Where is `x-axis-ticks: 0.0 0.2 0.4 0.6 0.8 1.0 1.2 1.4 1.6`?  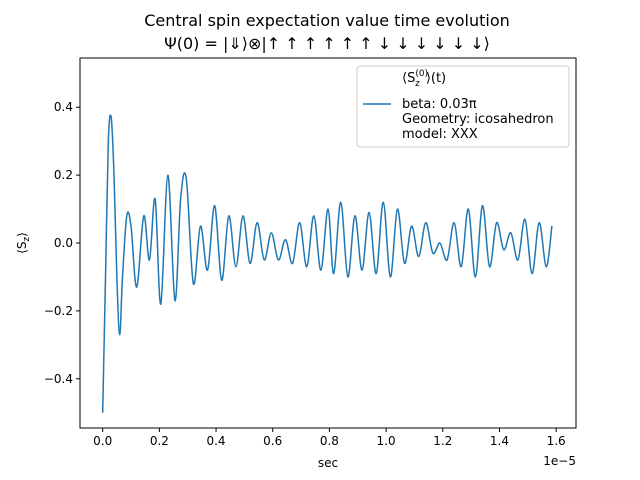
x-axis-ticks: 0.0 0.2 0.4 0.6 0.8 1.0 1.2 1.4 1.6 is located at coordinates (329, 438).